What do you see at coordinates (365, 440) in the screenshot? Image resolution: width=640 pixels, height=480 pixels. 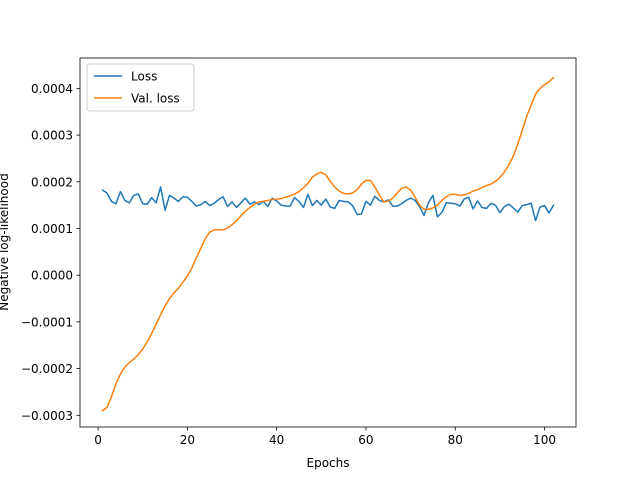 I see `x-tick-label: 60` at bounding box center [365, 440].